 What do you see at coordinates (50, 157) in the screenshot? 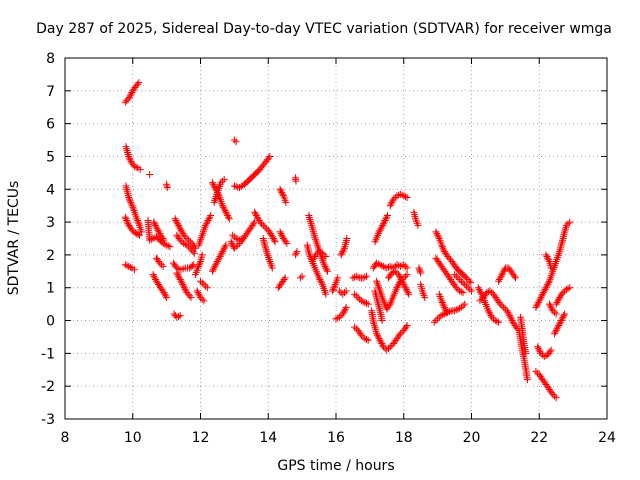
I see `y-tick-label: 5` at bounding box center [50, 157].